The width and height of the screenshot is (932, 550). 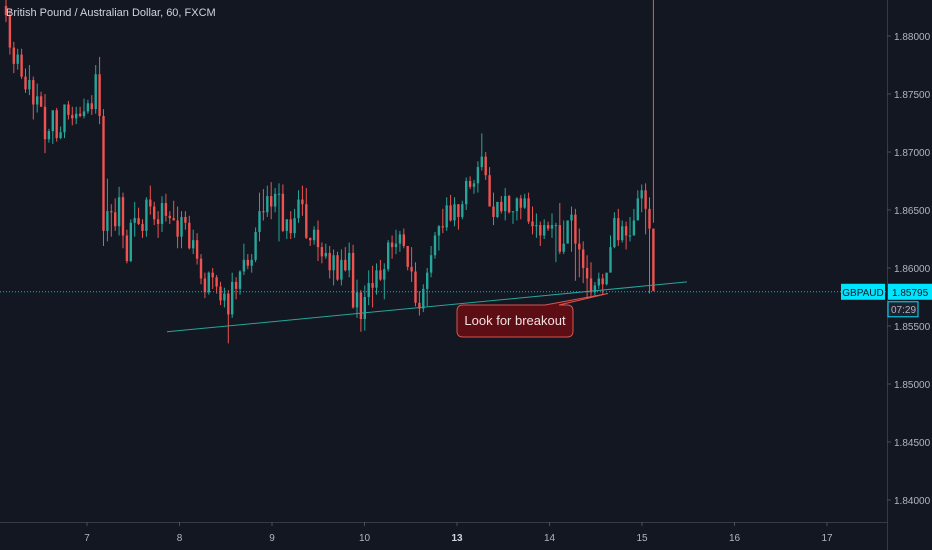 What do you see at coordinates (87, 538) in the screenshot?
I see `x-tick-label: 7` at bounding box center [87, 538].